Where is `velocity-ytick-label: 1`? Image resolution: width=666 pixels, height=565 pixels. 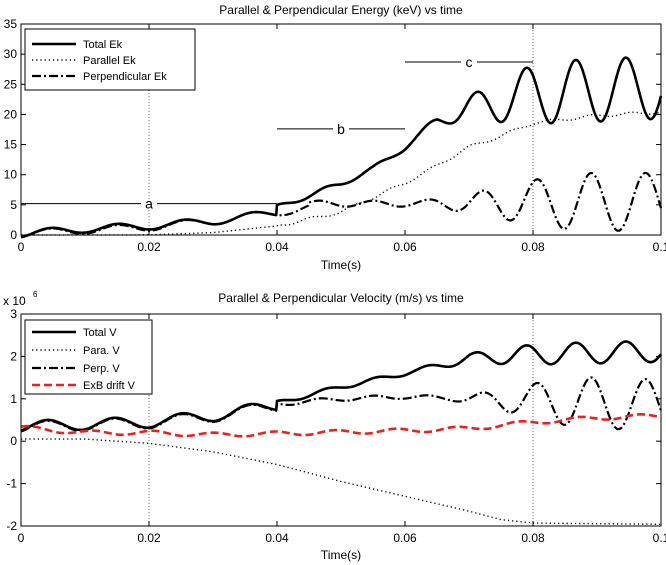 velocity-ytick-label: 1 is located at coordinates (13, 399).